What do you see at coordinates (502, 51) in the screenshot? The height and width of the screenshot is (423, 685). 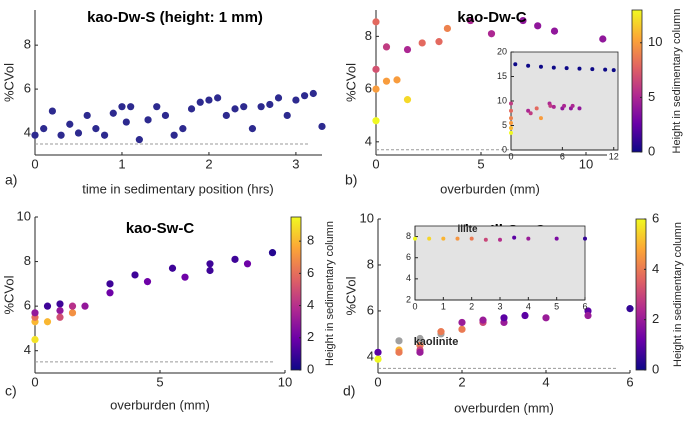 I see `y-tick-label: 20` at bounding box center [502, 51].